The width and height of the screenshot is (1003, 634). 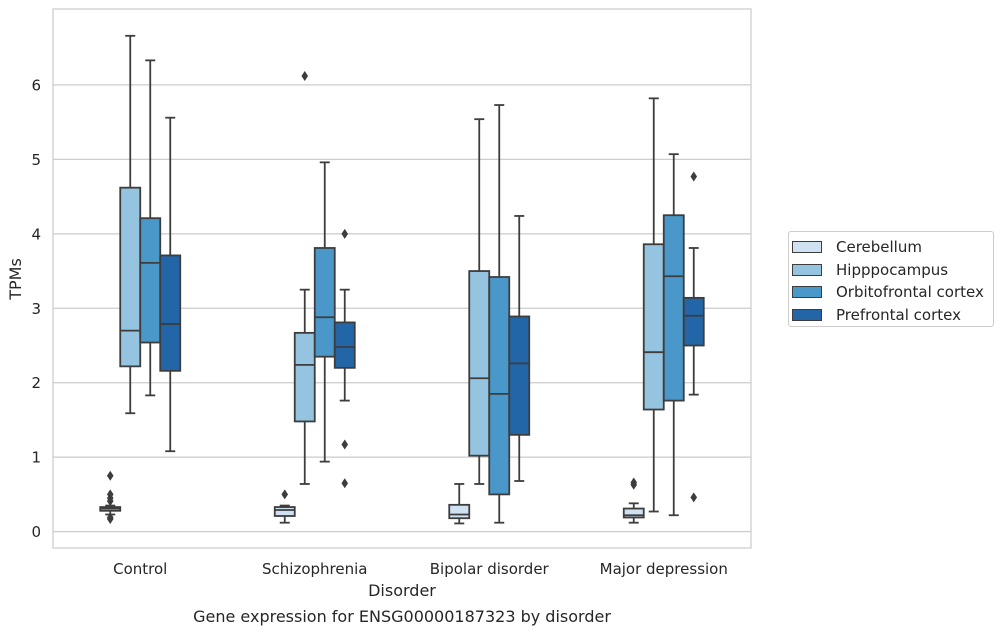 What do you see at coordinates (36, 85) in the screenshot?
I see `y-tick-label: 6` at bounding box center [36, 85].